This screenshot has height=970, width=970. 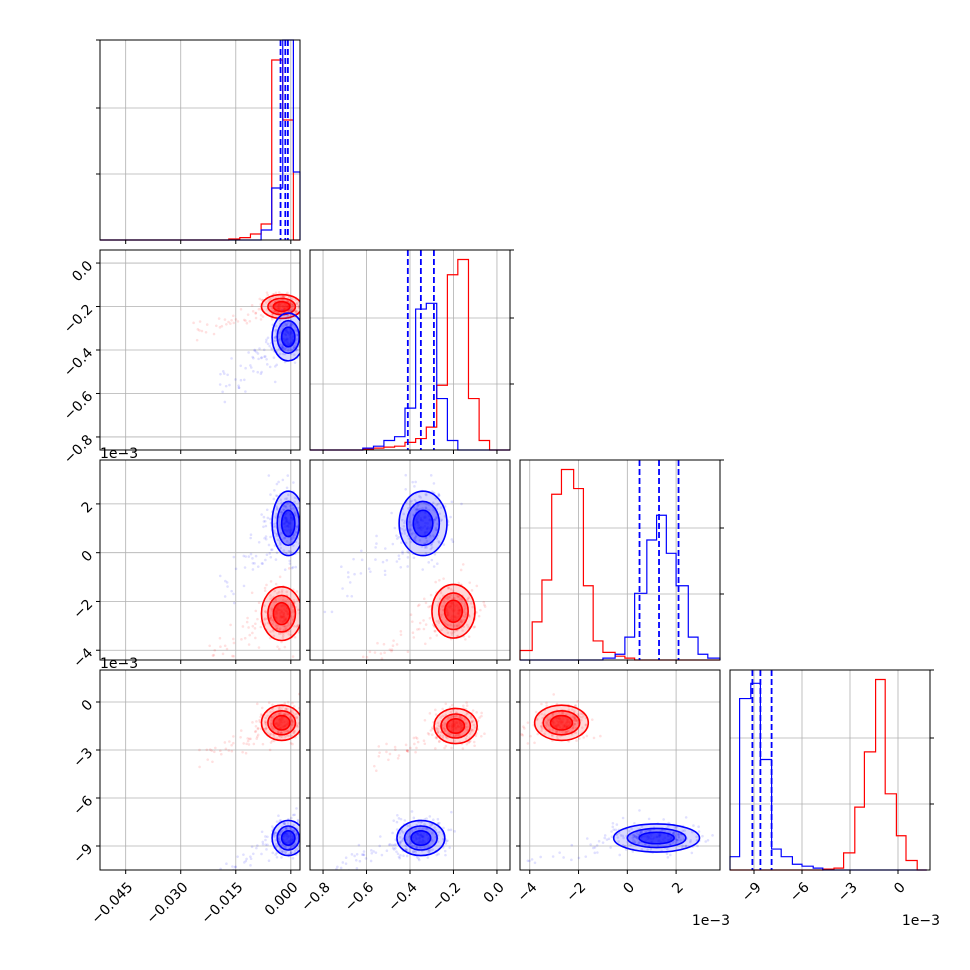 What do you see at coordinates (112, 903) in the screenshot?
I see `x-tick-label: −0.045` at bounding box center [112, 903].